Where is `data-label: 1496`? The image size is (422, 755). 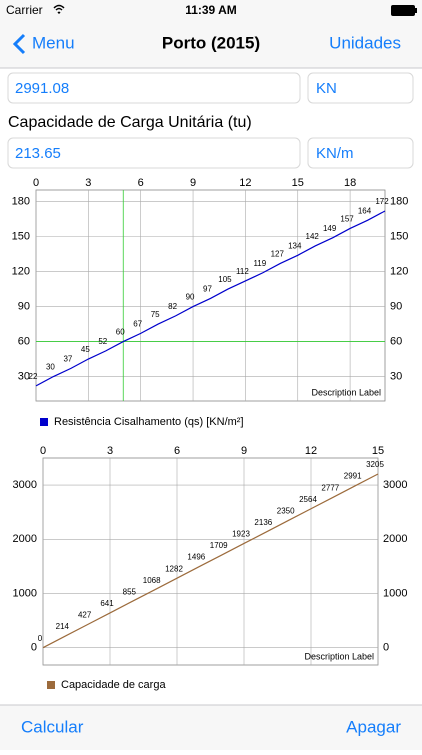
data-label: 1496 is located at coordinates (196, 557).